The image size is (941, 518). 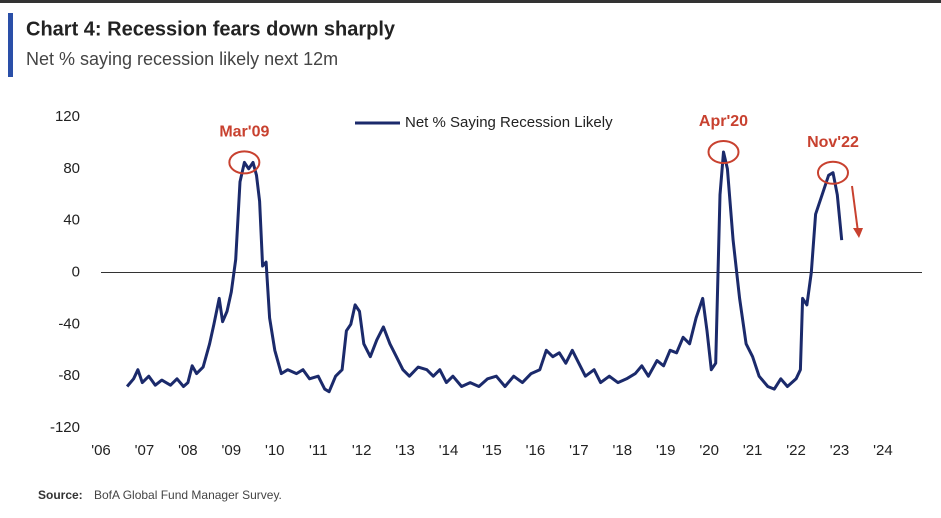 I want to click on x-tick-label: '23, so click(x=840, y=450).